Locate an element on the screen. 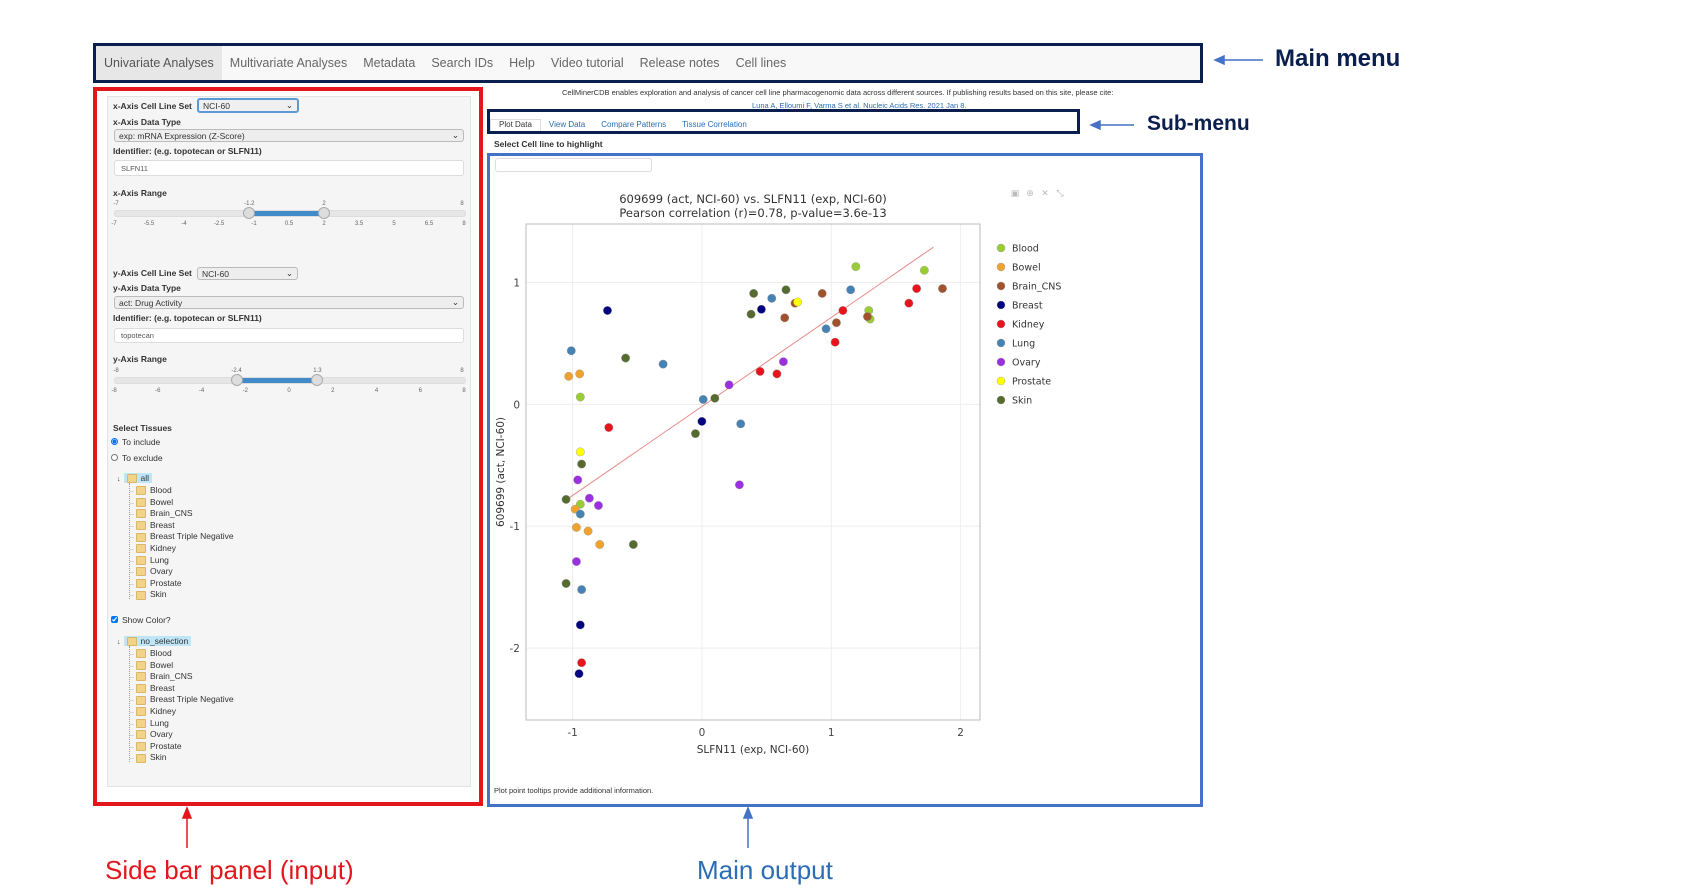  tree-root: ↓ no_selection is located at coordinates (154, 641).